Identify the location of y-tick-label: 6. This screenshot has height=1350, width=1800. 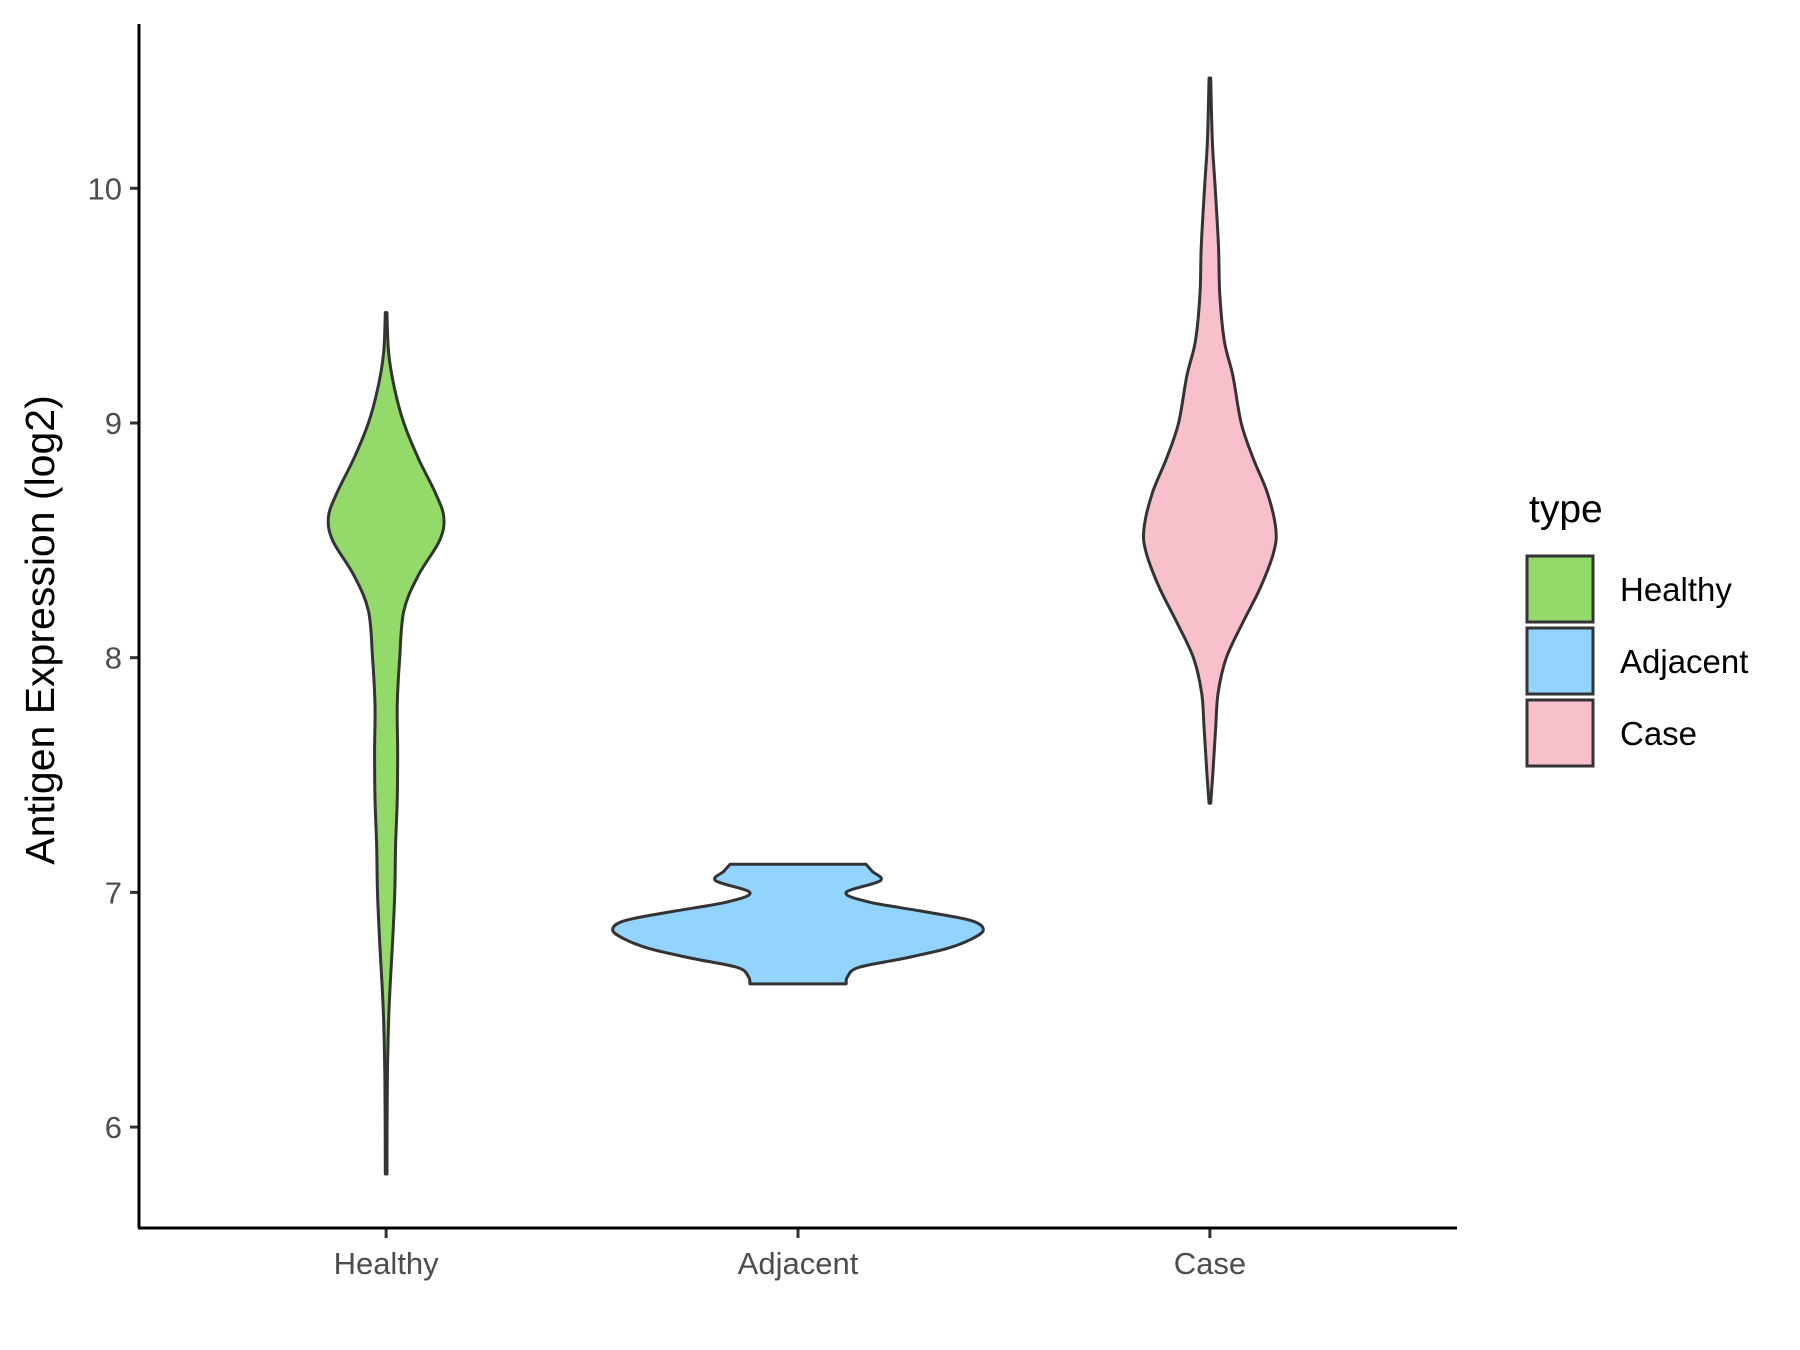
(113, 1127).